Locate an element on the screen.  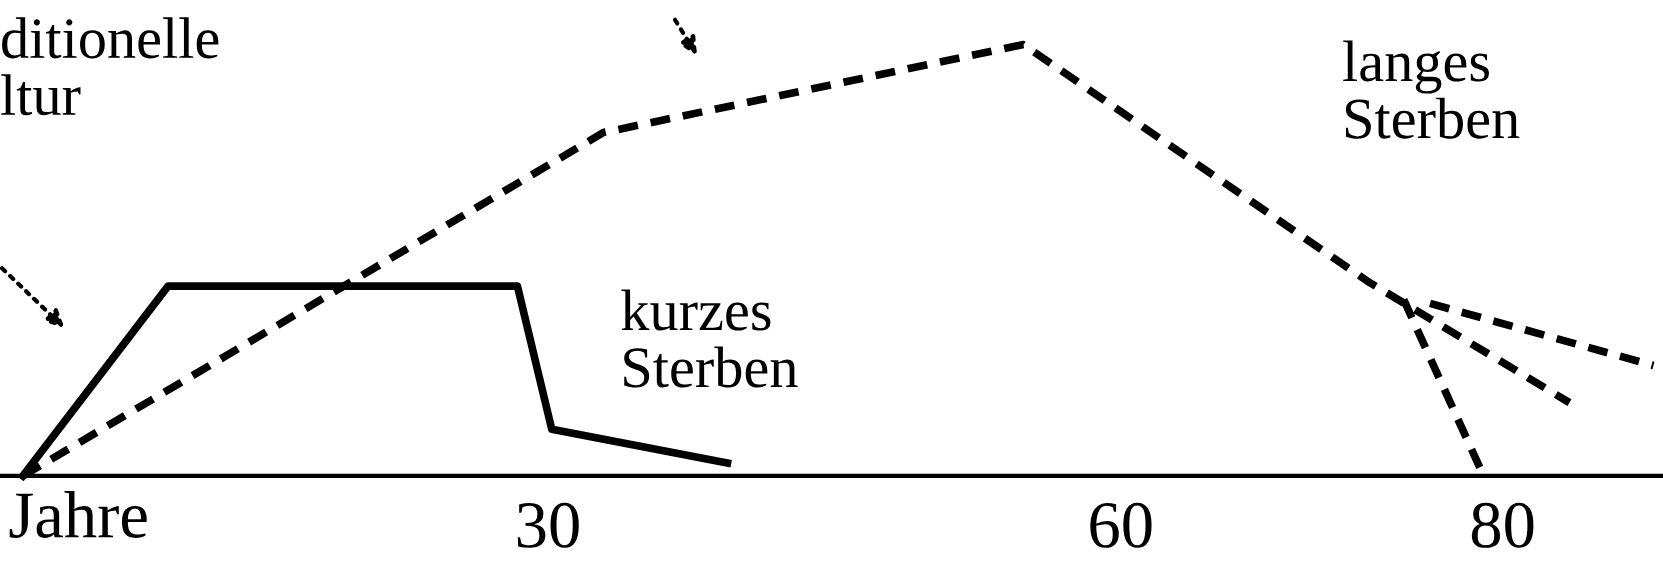
x-tick-label: 80 is located at coordinates (1502, 525).